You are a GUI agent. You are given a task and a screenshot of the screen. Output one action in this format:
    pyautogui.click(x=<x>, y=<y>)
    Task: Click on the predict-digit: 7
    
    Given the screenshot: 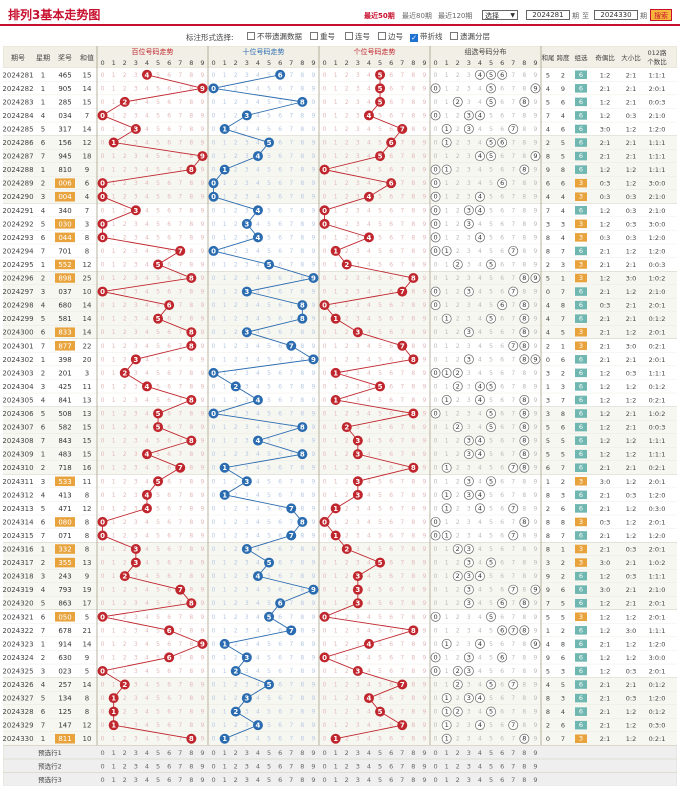 What is the action you would take?
    pyautogui.click(x=180, y=766)
    